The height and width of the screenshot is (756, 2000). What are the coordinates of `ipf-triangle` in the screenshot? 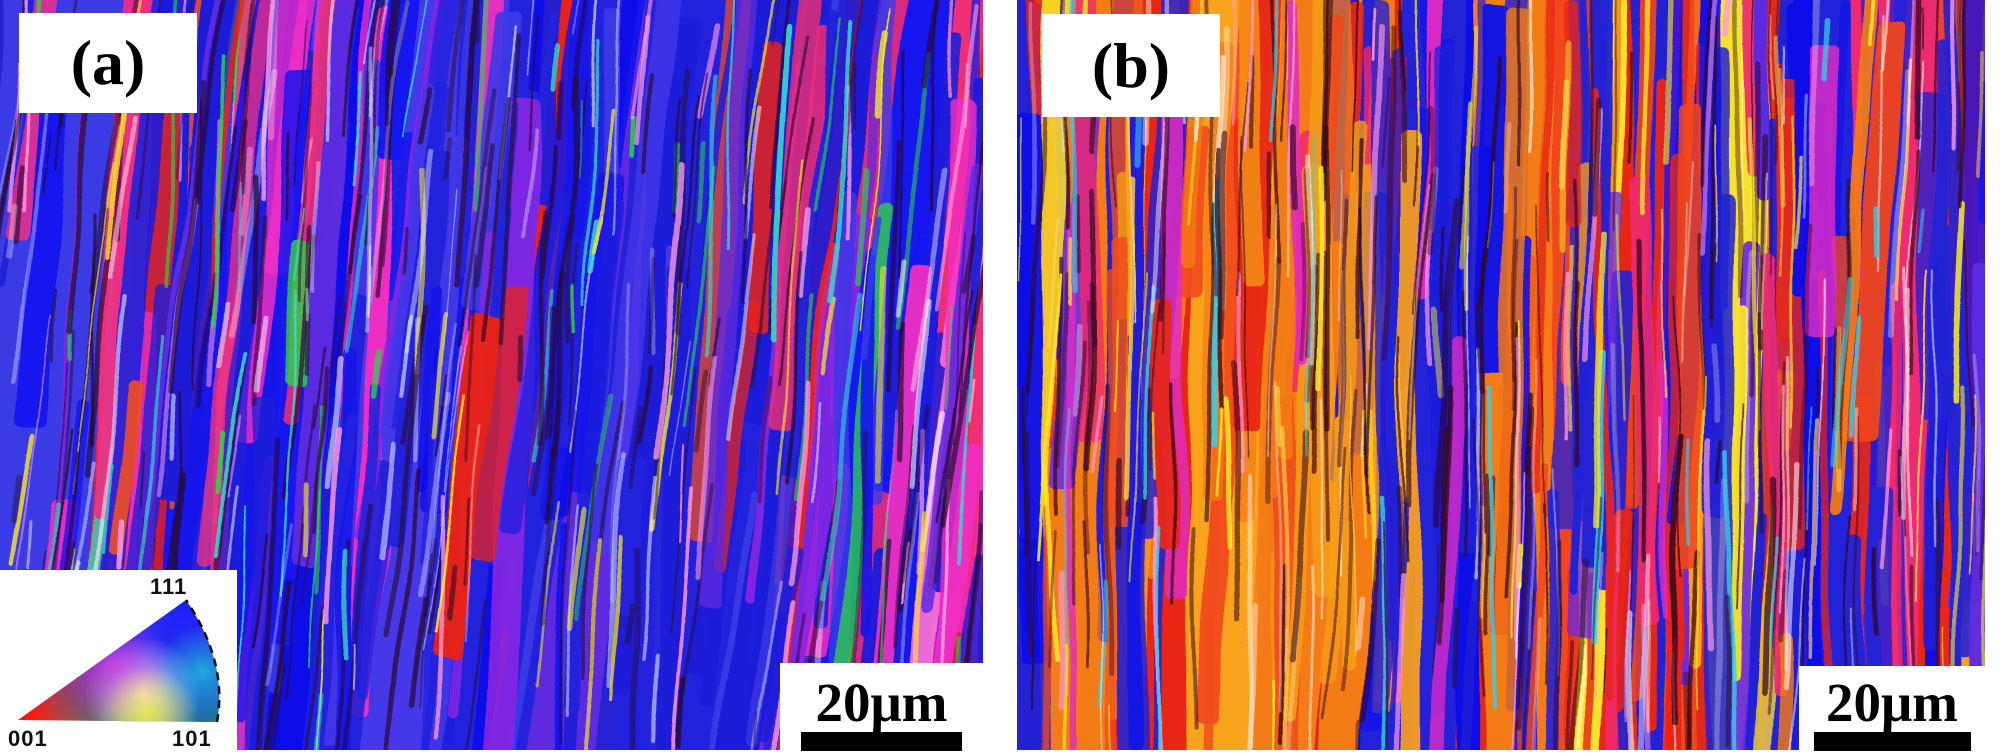 It's located at (119, 661).